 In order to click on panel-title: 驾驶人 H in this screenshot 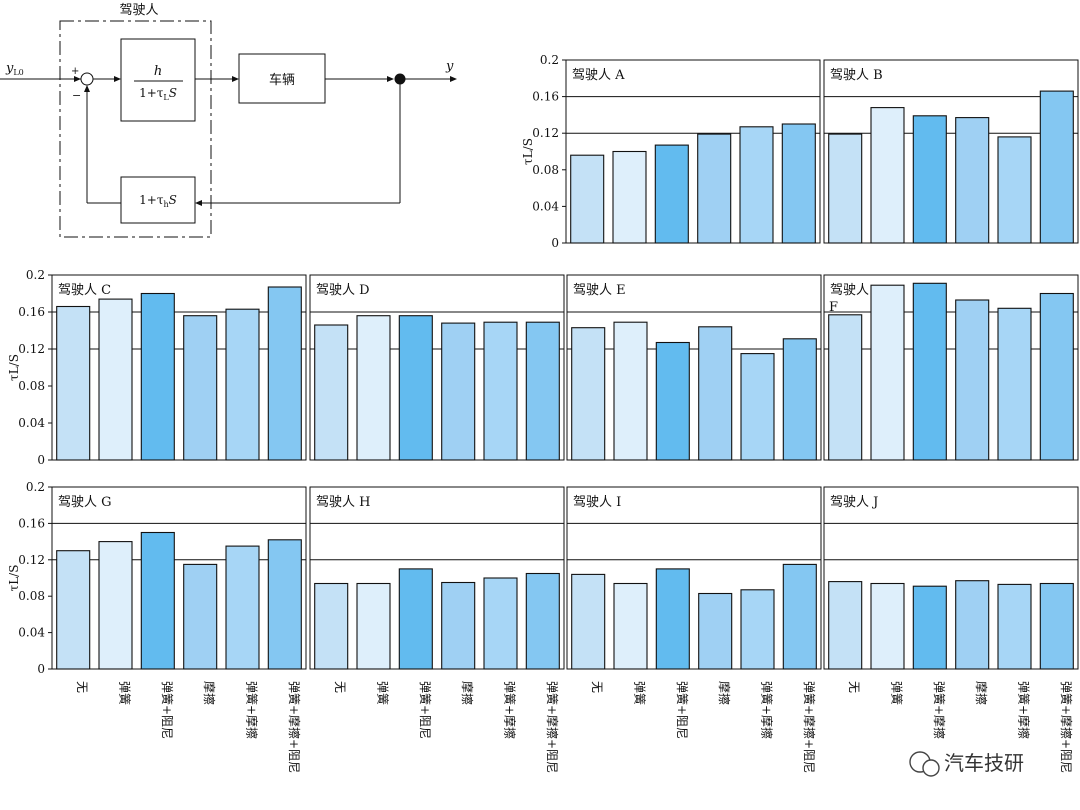, I will do `click(343, 502)`.